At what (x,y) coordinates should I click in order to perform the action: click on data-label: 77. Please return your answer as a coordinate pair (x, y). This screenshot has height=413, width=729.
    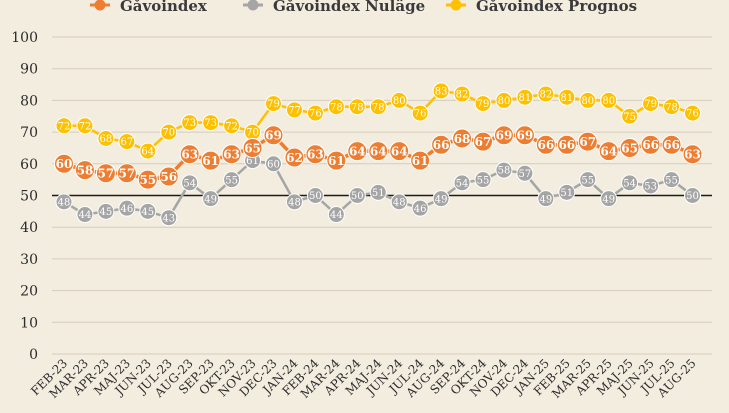
    Looking at the image, I should click on (294, 111).